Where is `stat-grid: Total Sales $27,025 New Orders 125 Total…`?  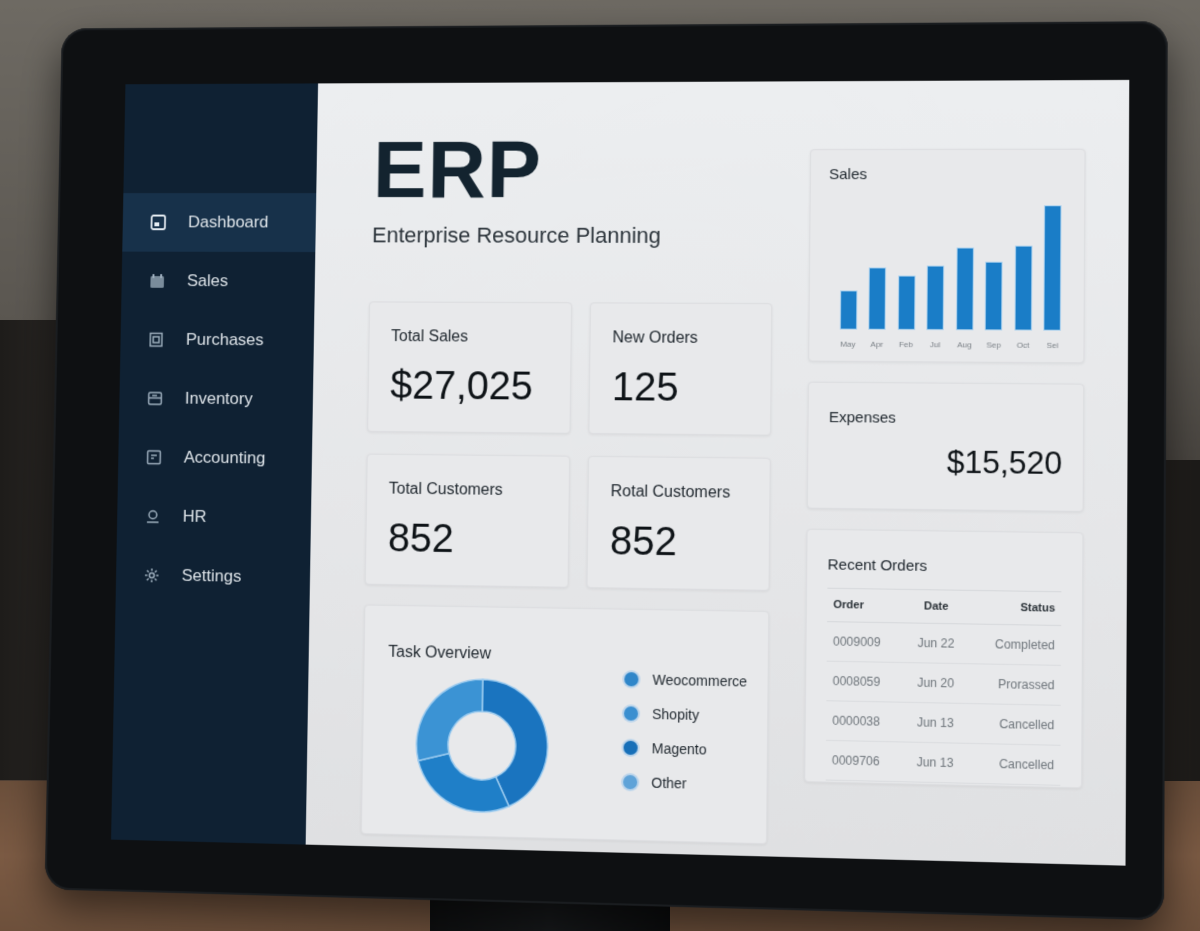
stat-grid: Total Sales $27,025 New Orders 125 Total… is located at coordinates (575, 446).